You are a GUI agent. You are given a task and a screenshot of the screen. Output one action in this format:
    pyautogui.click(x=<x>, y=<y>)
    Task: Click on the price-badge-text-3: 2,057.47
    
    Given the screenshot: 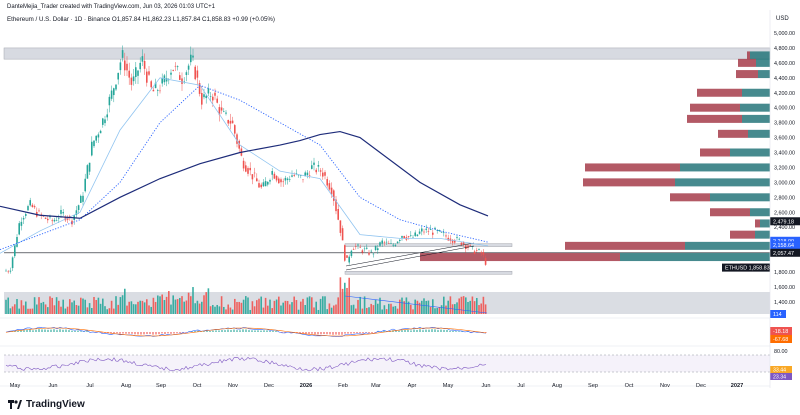 What is the action you would take?
    pyautogui.click(x=783, y=254)
    